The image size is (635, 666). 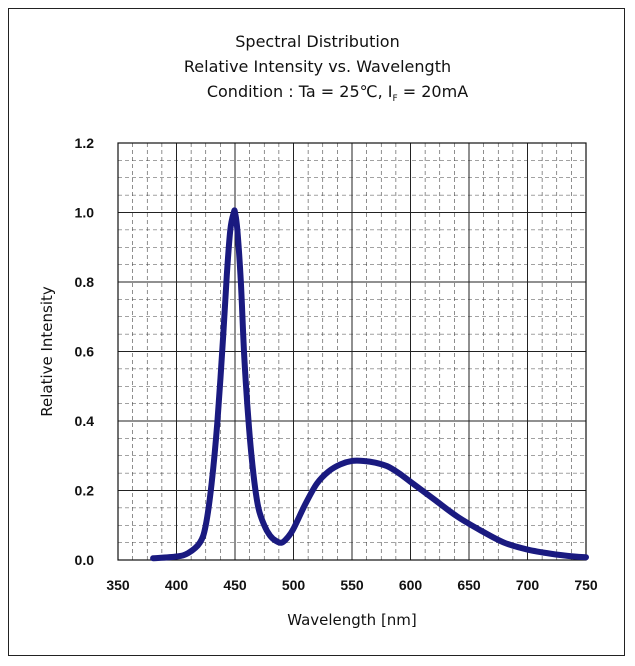 I want to click on y-tick-label: 0.2, so click(x=85, y=491).